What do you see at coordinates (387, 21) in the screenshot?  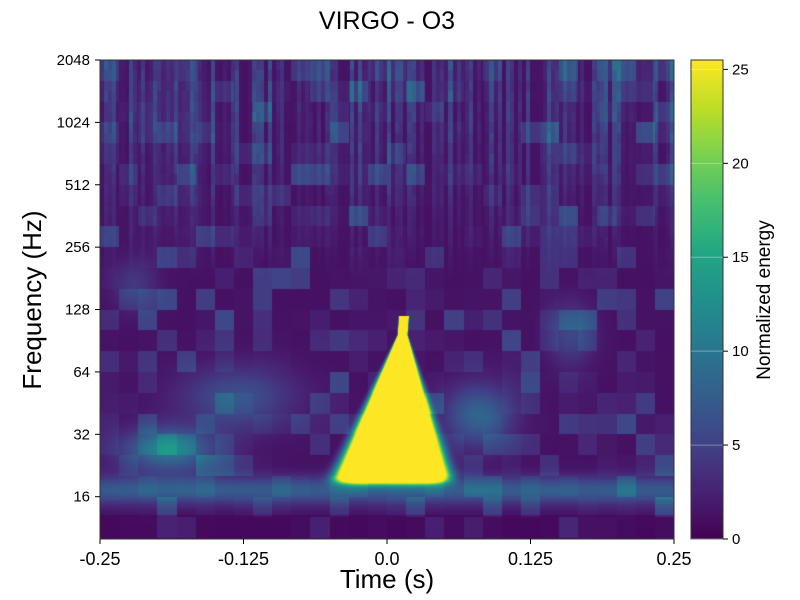 I see `chart-title: VIRGO - O3` at bounding box center [387, 21].